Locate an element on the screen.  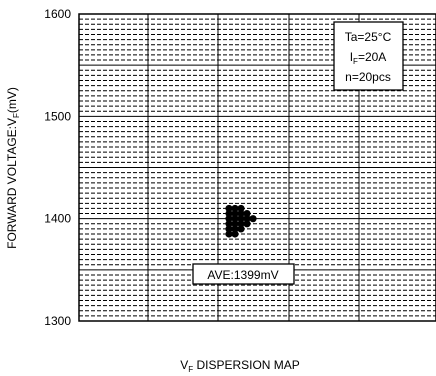
y-tick-label: 1500 is located at coordinates (57, 116).